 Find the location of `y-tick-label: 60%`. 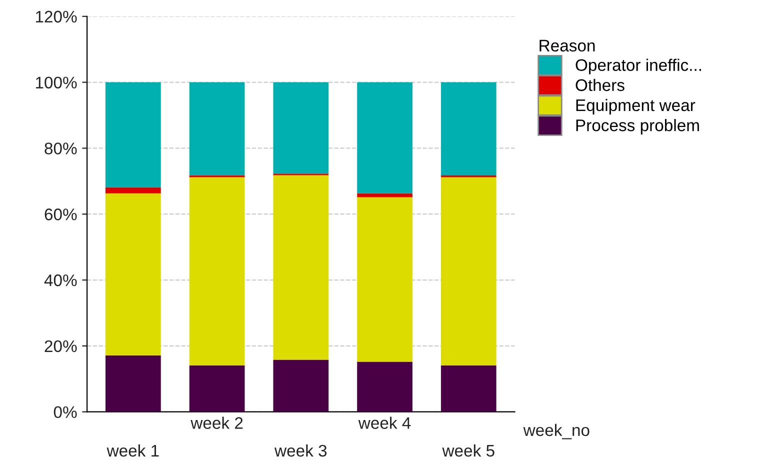

y-tick-label: 60% is located at coordinates (60, 214).